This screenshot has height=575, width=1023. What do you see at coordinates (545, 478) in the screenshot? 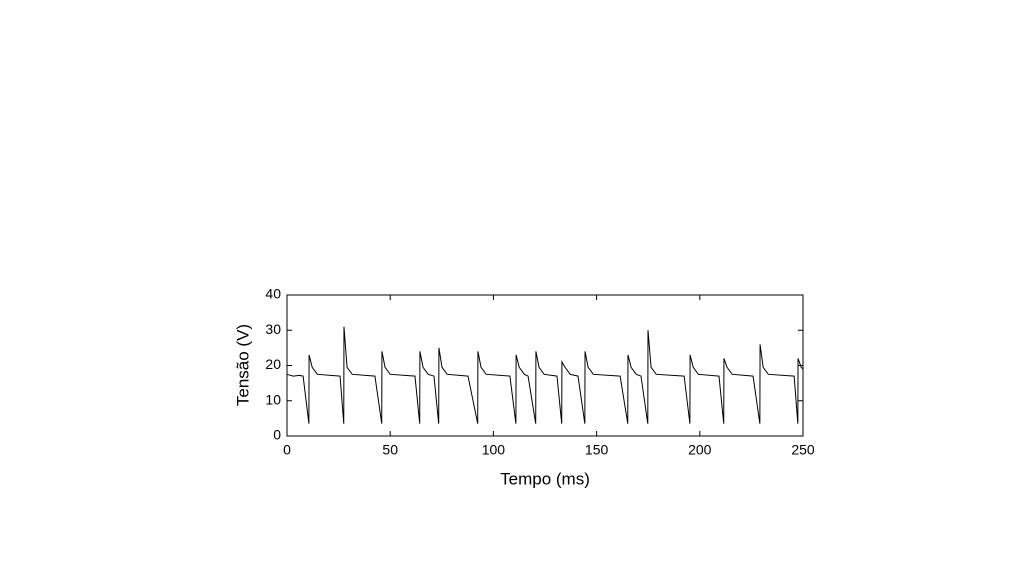
I see `x-axis-label: Tempo (ms)` at bounding box center [545, 478].